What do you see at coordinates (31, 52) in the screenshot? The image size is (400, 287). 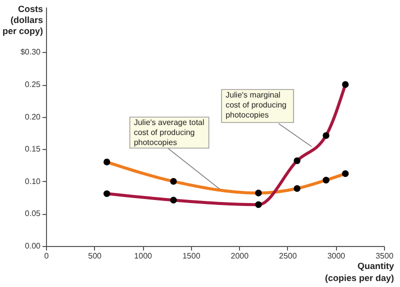 I see `y-tick-label: $0.30` at bounding box center [31, 52].